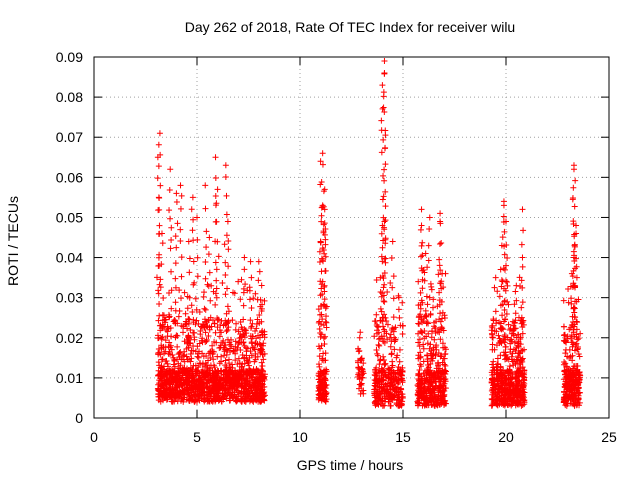  I want to click on y-tick-label: 0.07, so click(69, 137).